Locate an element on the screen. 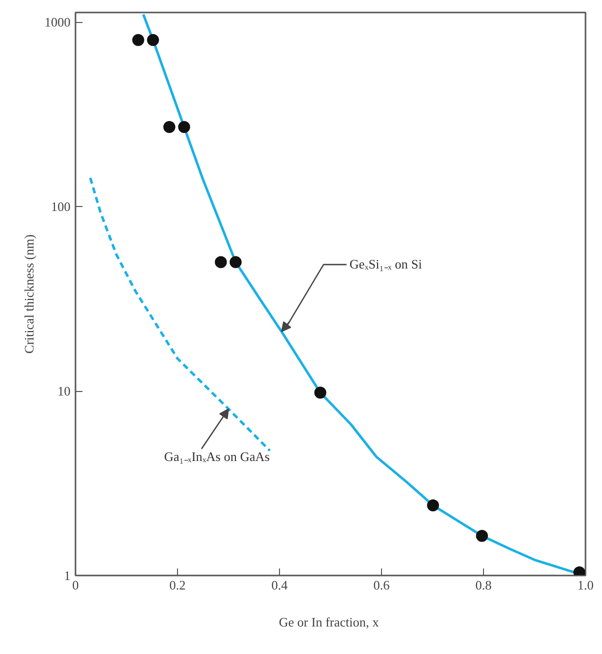 The width and height of the screenshot is (602, 654). x-axis-title: Ge or In fraction, x is located at coordinates (329, 622).